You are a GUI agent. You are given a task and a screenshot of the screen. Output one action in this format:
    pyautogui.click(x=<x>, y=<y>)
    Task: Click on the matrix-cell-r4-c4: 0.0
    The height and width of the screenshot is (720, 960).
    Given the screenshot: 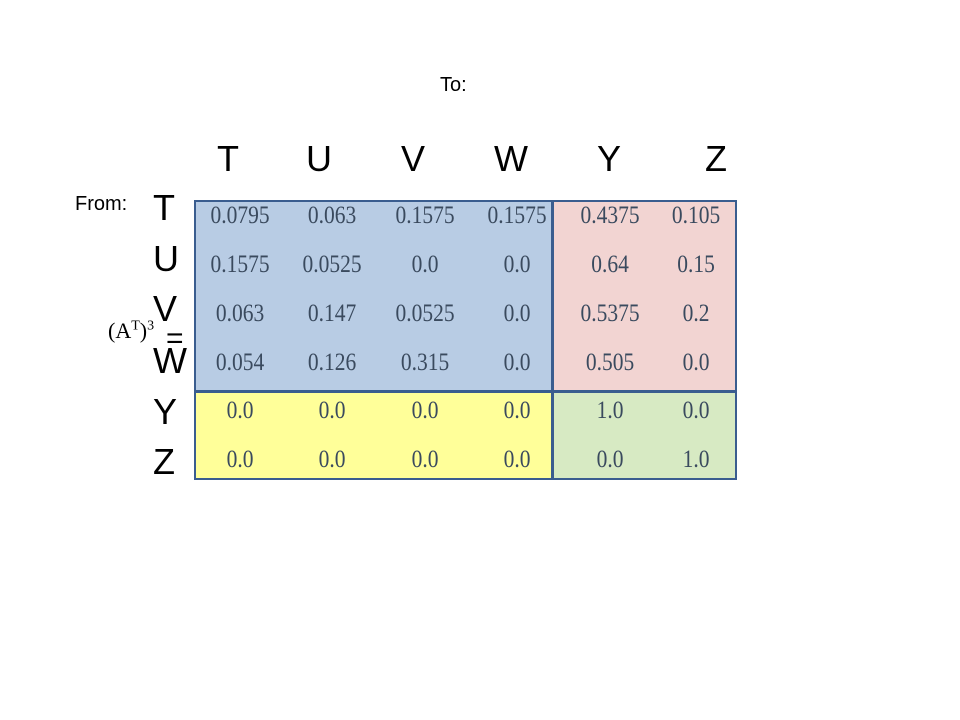 What is the action you would take?
    pyautogui.click(x=517, y=362)
    